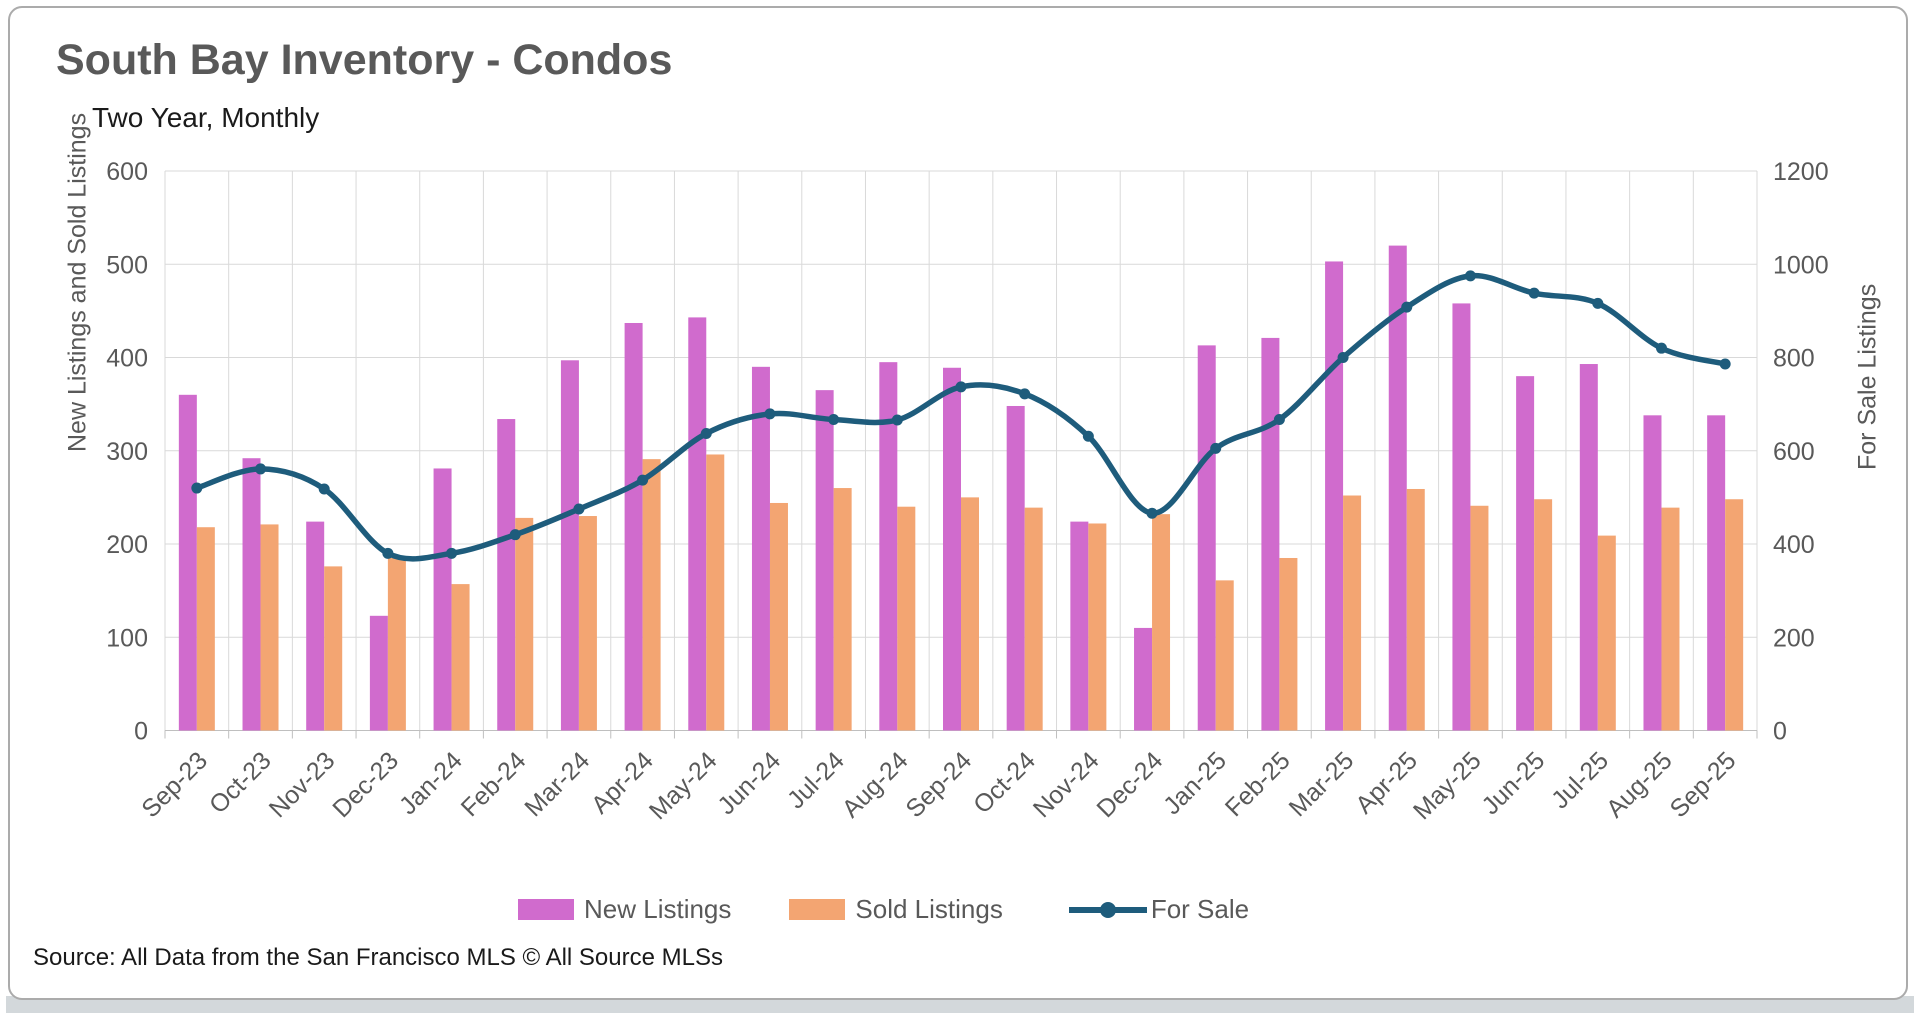 This screenshot has width=1920, height=1013. I want to click on left-axis-tick-label: 500, so click(127, 265).